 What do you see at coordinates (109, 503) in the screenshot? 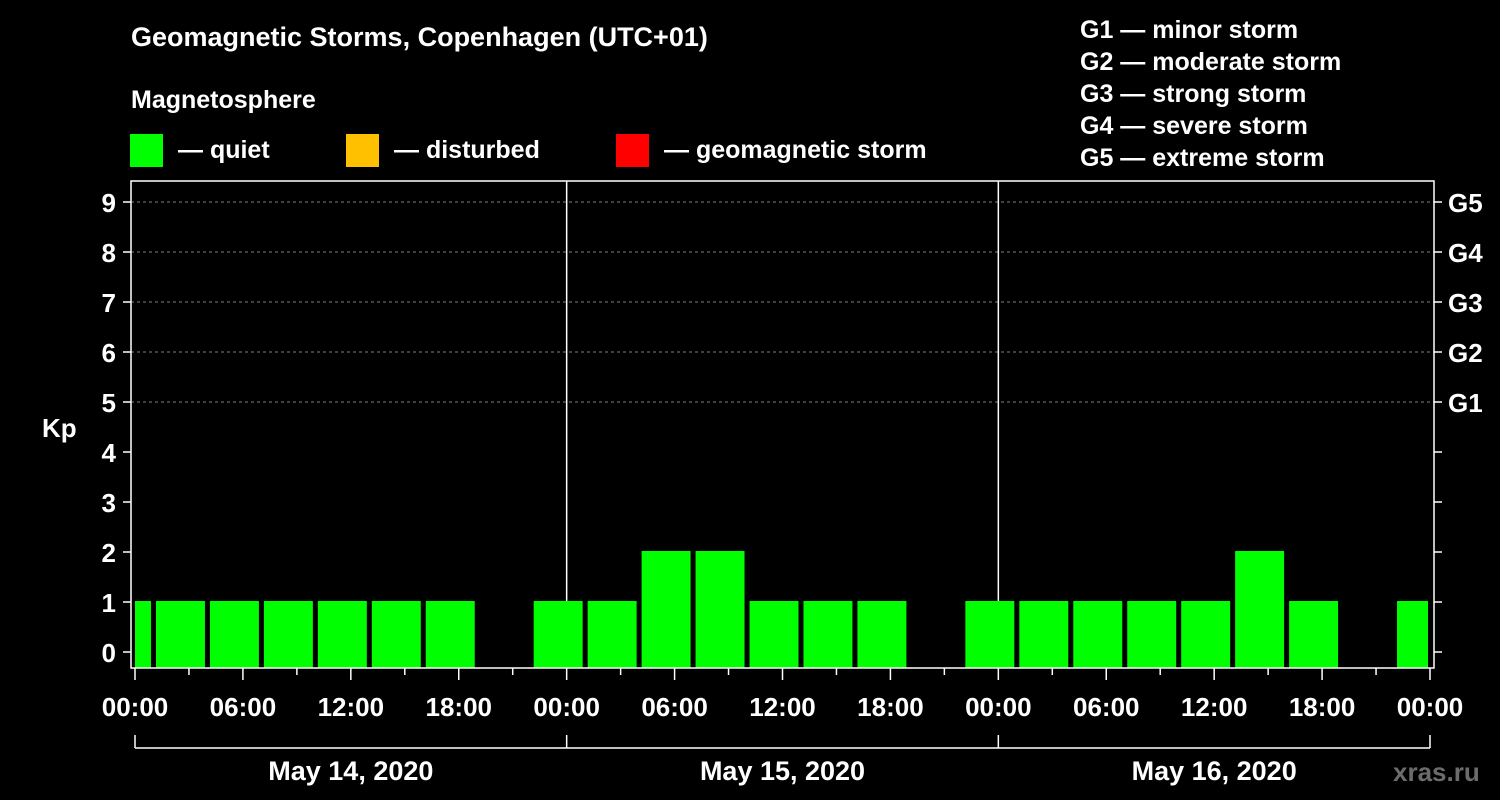
I see `y-tick-label: 3` at bounding box center [109, 503].